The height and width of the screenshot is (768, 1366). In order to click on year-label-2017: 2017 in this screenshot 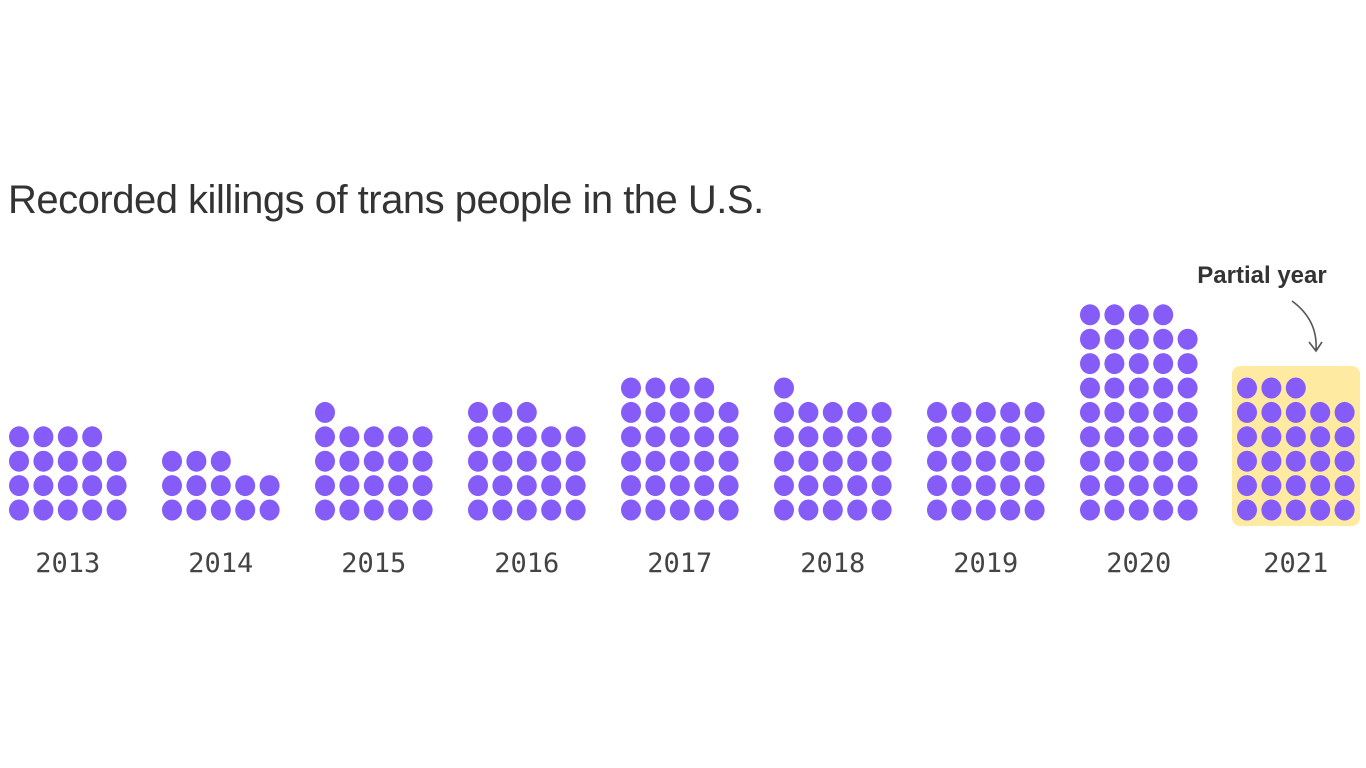, I will do `click(679, 563)`.